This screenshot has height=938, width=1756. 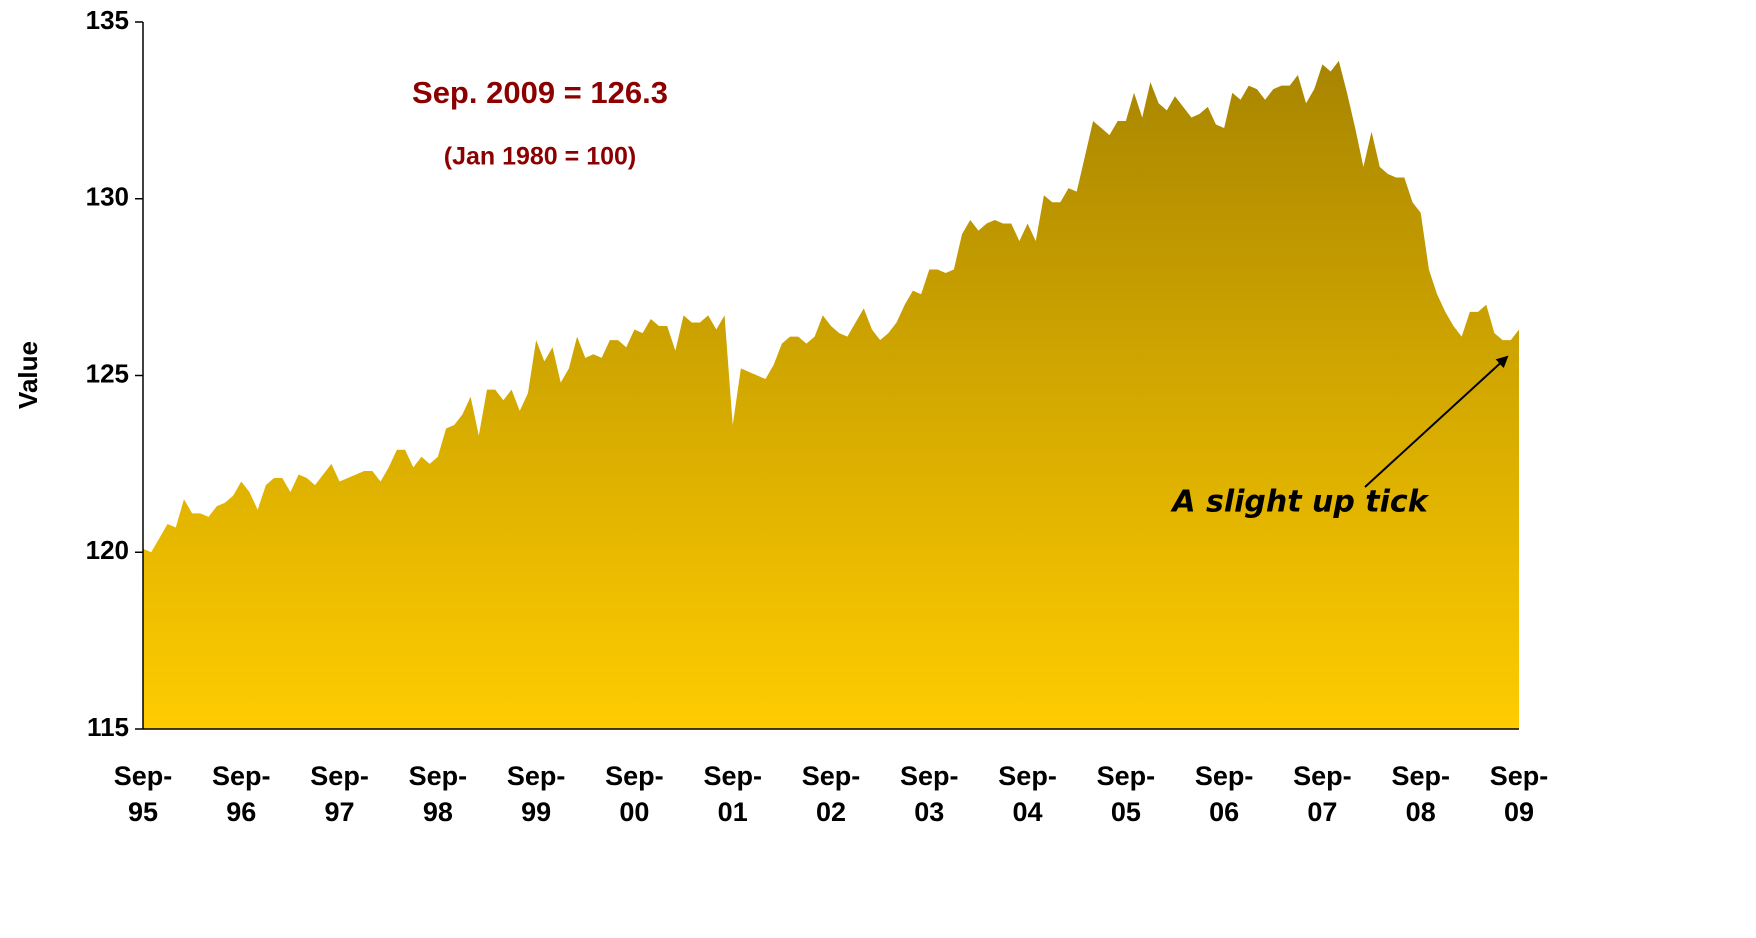 What do you see at coordinates (929, 794) in the screenshot?
I see `x-tick-label: Sep-03` at bounding box center [929, 794].